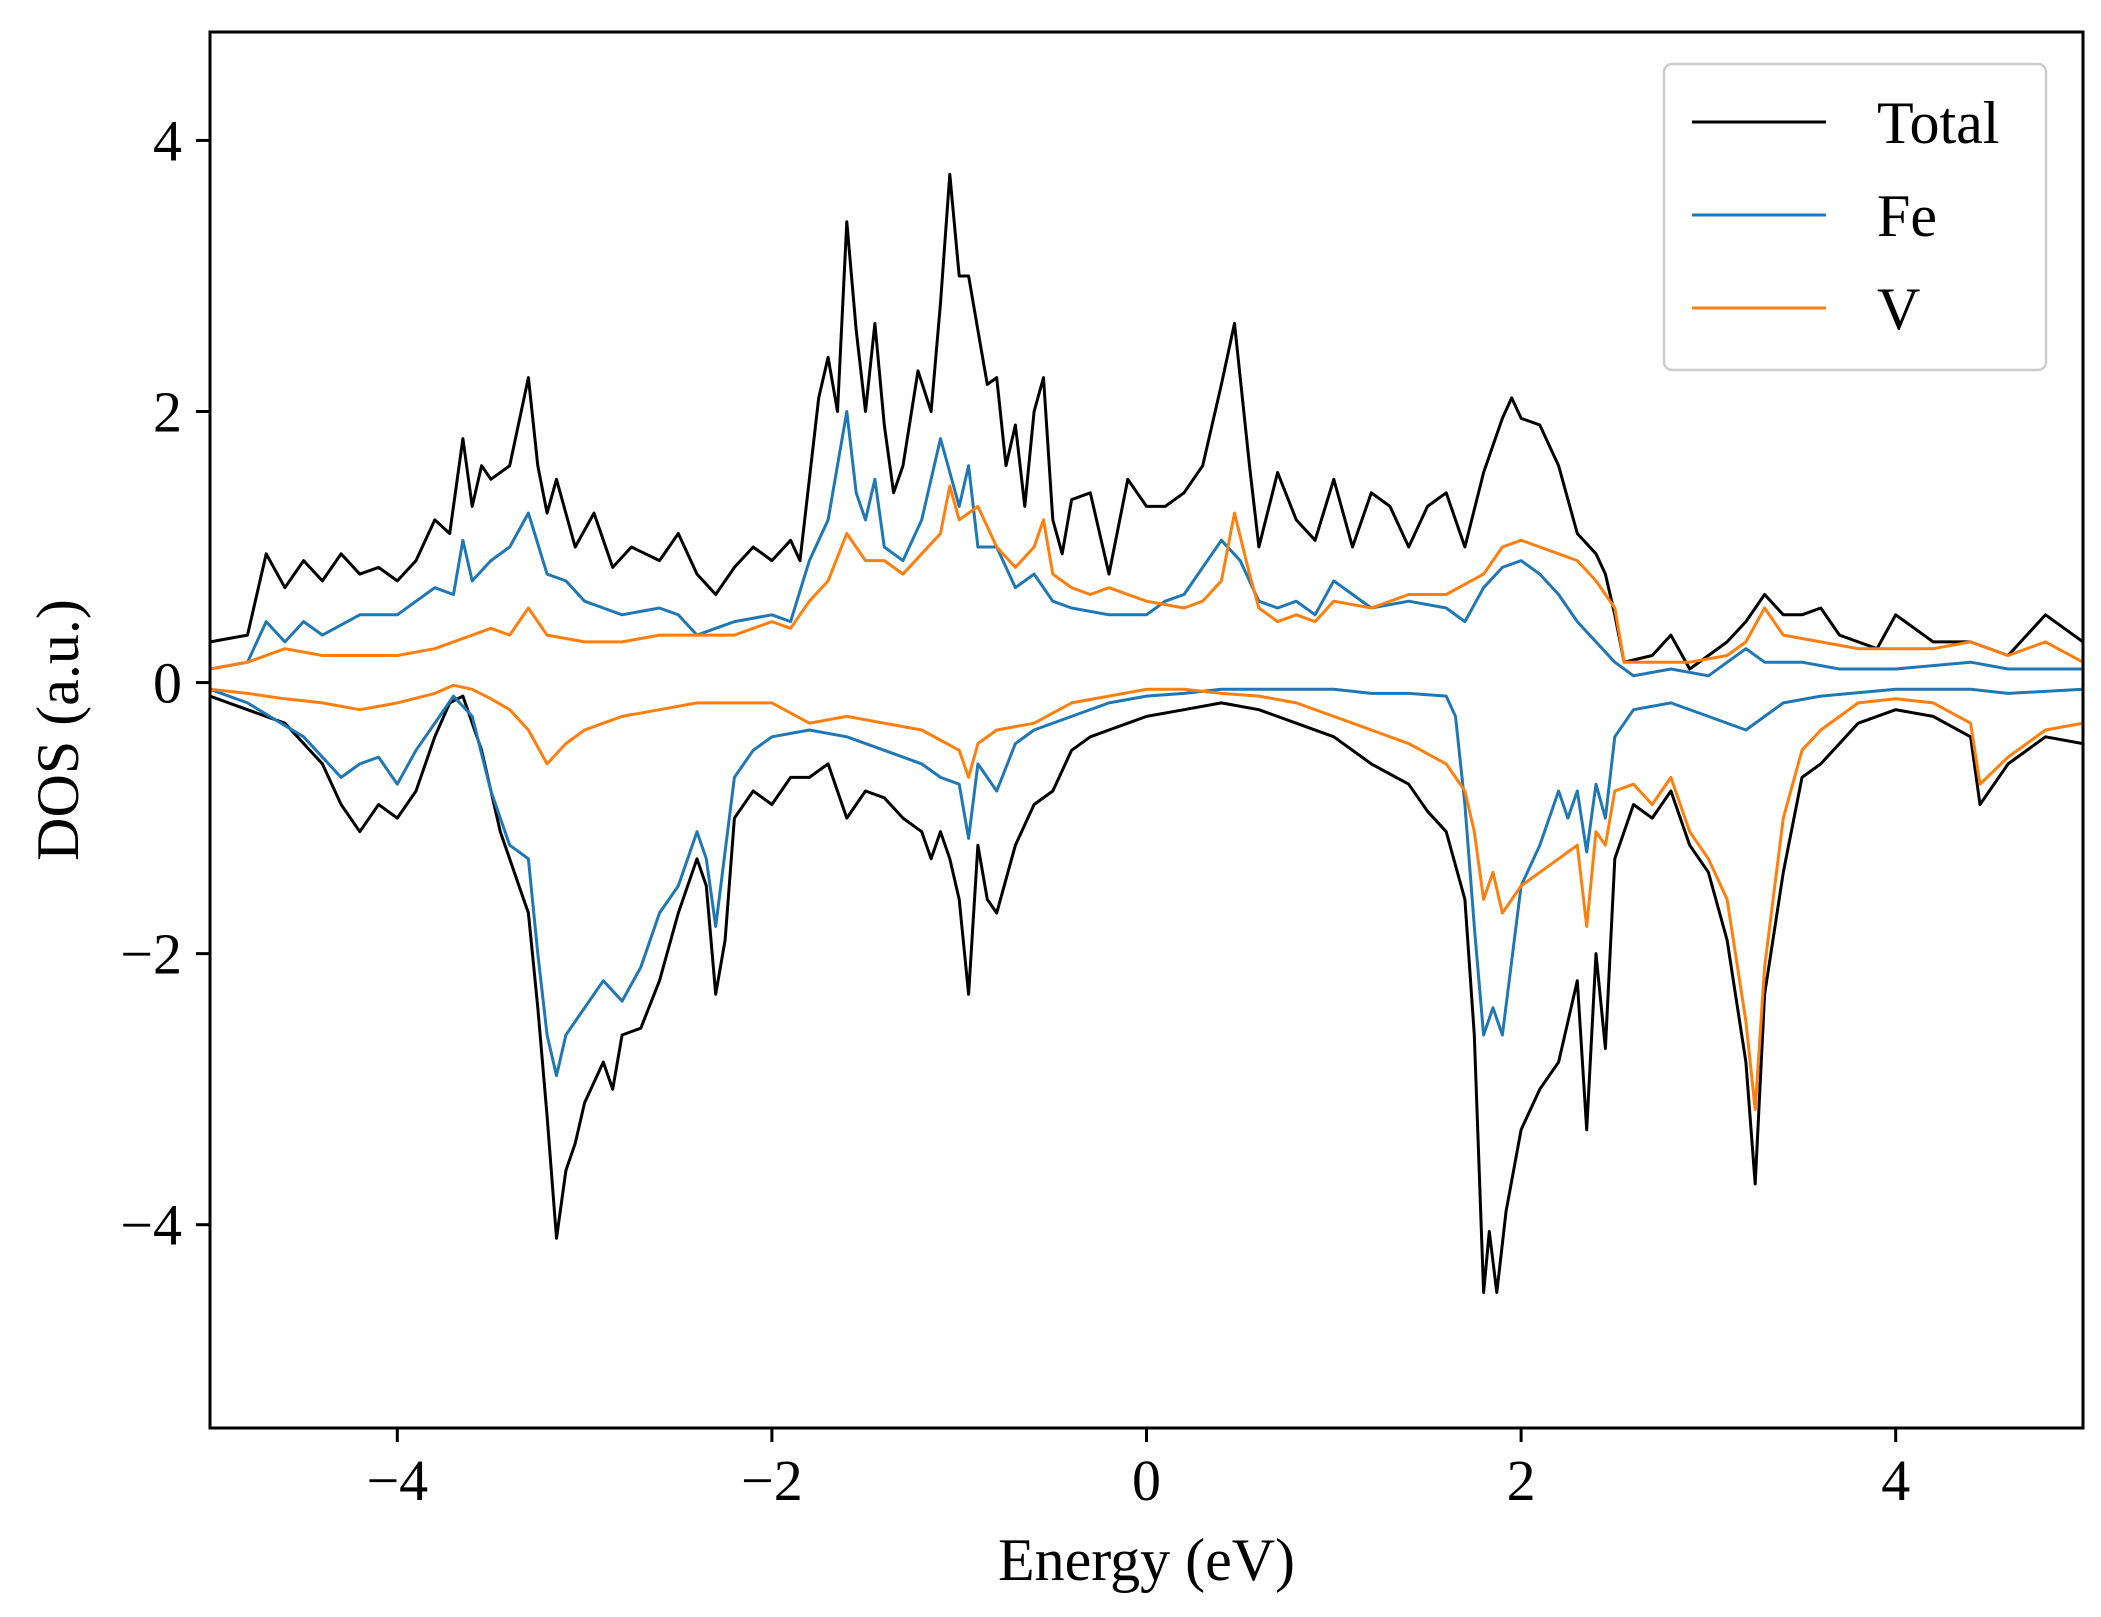 This screenshot has height=1617, width=2101. What do you see at coordinates (1146, 1480) in the screenshot?
I see `x-tick-label: 0` at bounding box center [1146, 1480].